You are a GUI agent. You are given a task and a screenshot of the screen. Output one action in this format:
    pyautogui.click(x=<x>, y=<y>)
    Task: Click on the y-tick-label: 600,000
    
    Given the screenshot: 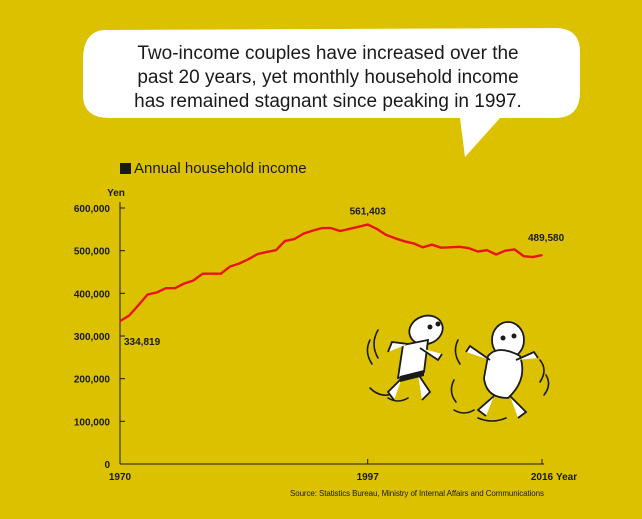 What is the action you would take?
    pyautogui.click(x=92, y=209)
    